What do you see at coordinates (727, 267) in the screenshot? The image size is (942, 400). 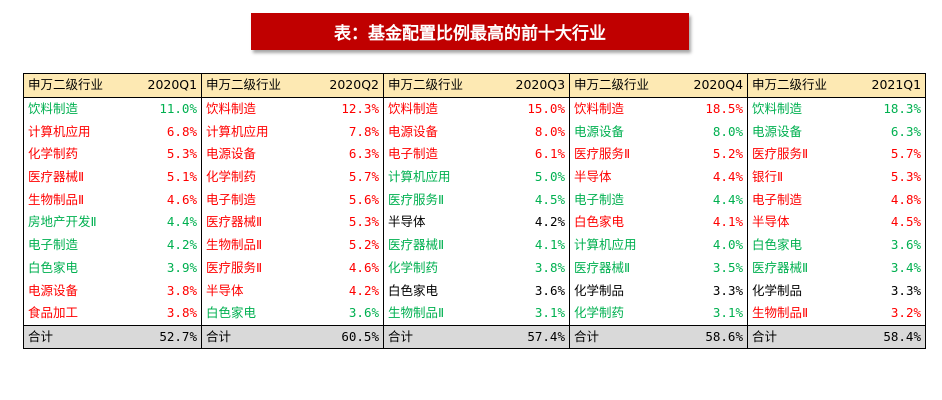 I see `allocation-pct-cell: 3.5%` at bounding box center [727, 267].